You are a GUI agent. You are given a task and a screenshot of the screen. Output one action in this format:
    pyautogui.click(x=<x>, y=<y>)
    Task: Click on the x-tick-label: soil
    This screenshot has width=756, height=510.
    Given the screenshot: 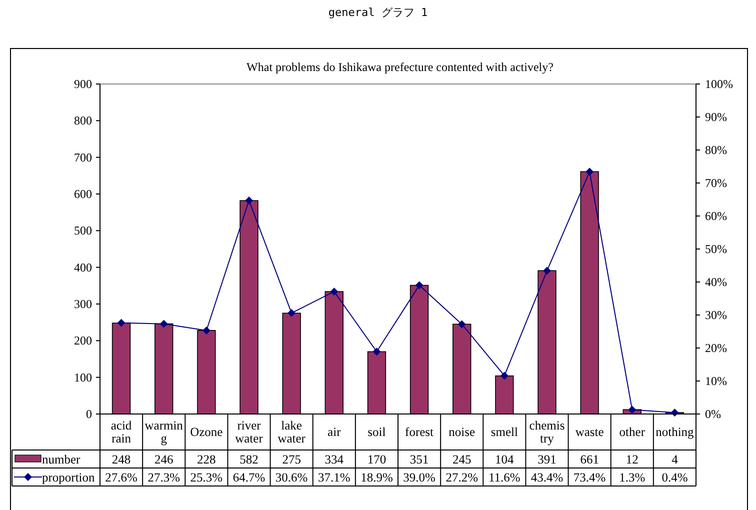 What is the action you would take?
    pyautogui.click(x=377, y=432)
    